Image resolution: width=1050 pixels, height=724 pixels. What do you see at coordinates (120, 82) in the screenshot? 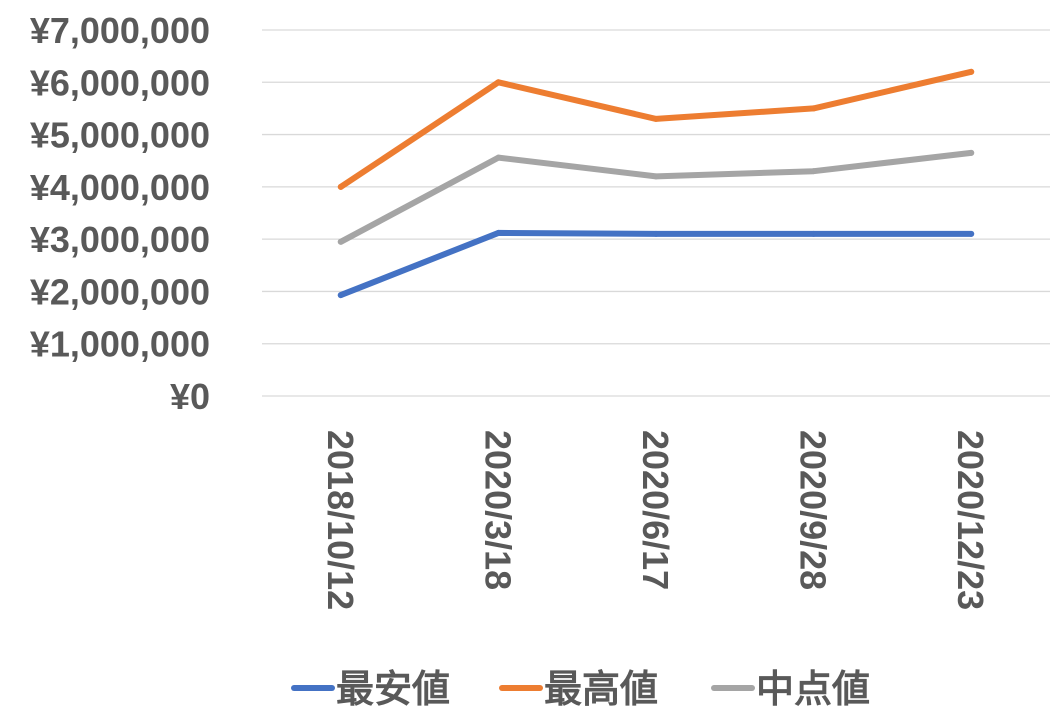
I see `y-tick-label: ¥6,000,000` at bounding box center [120, 82].